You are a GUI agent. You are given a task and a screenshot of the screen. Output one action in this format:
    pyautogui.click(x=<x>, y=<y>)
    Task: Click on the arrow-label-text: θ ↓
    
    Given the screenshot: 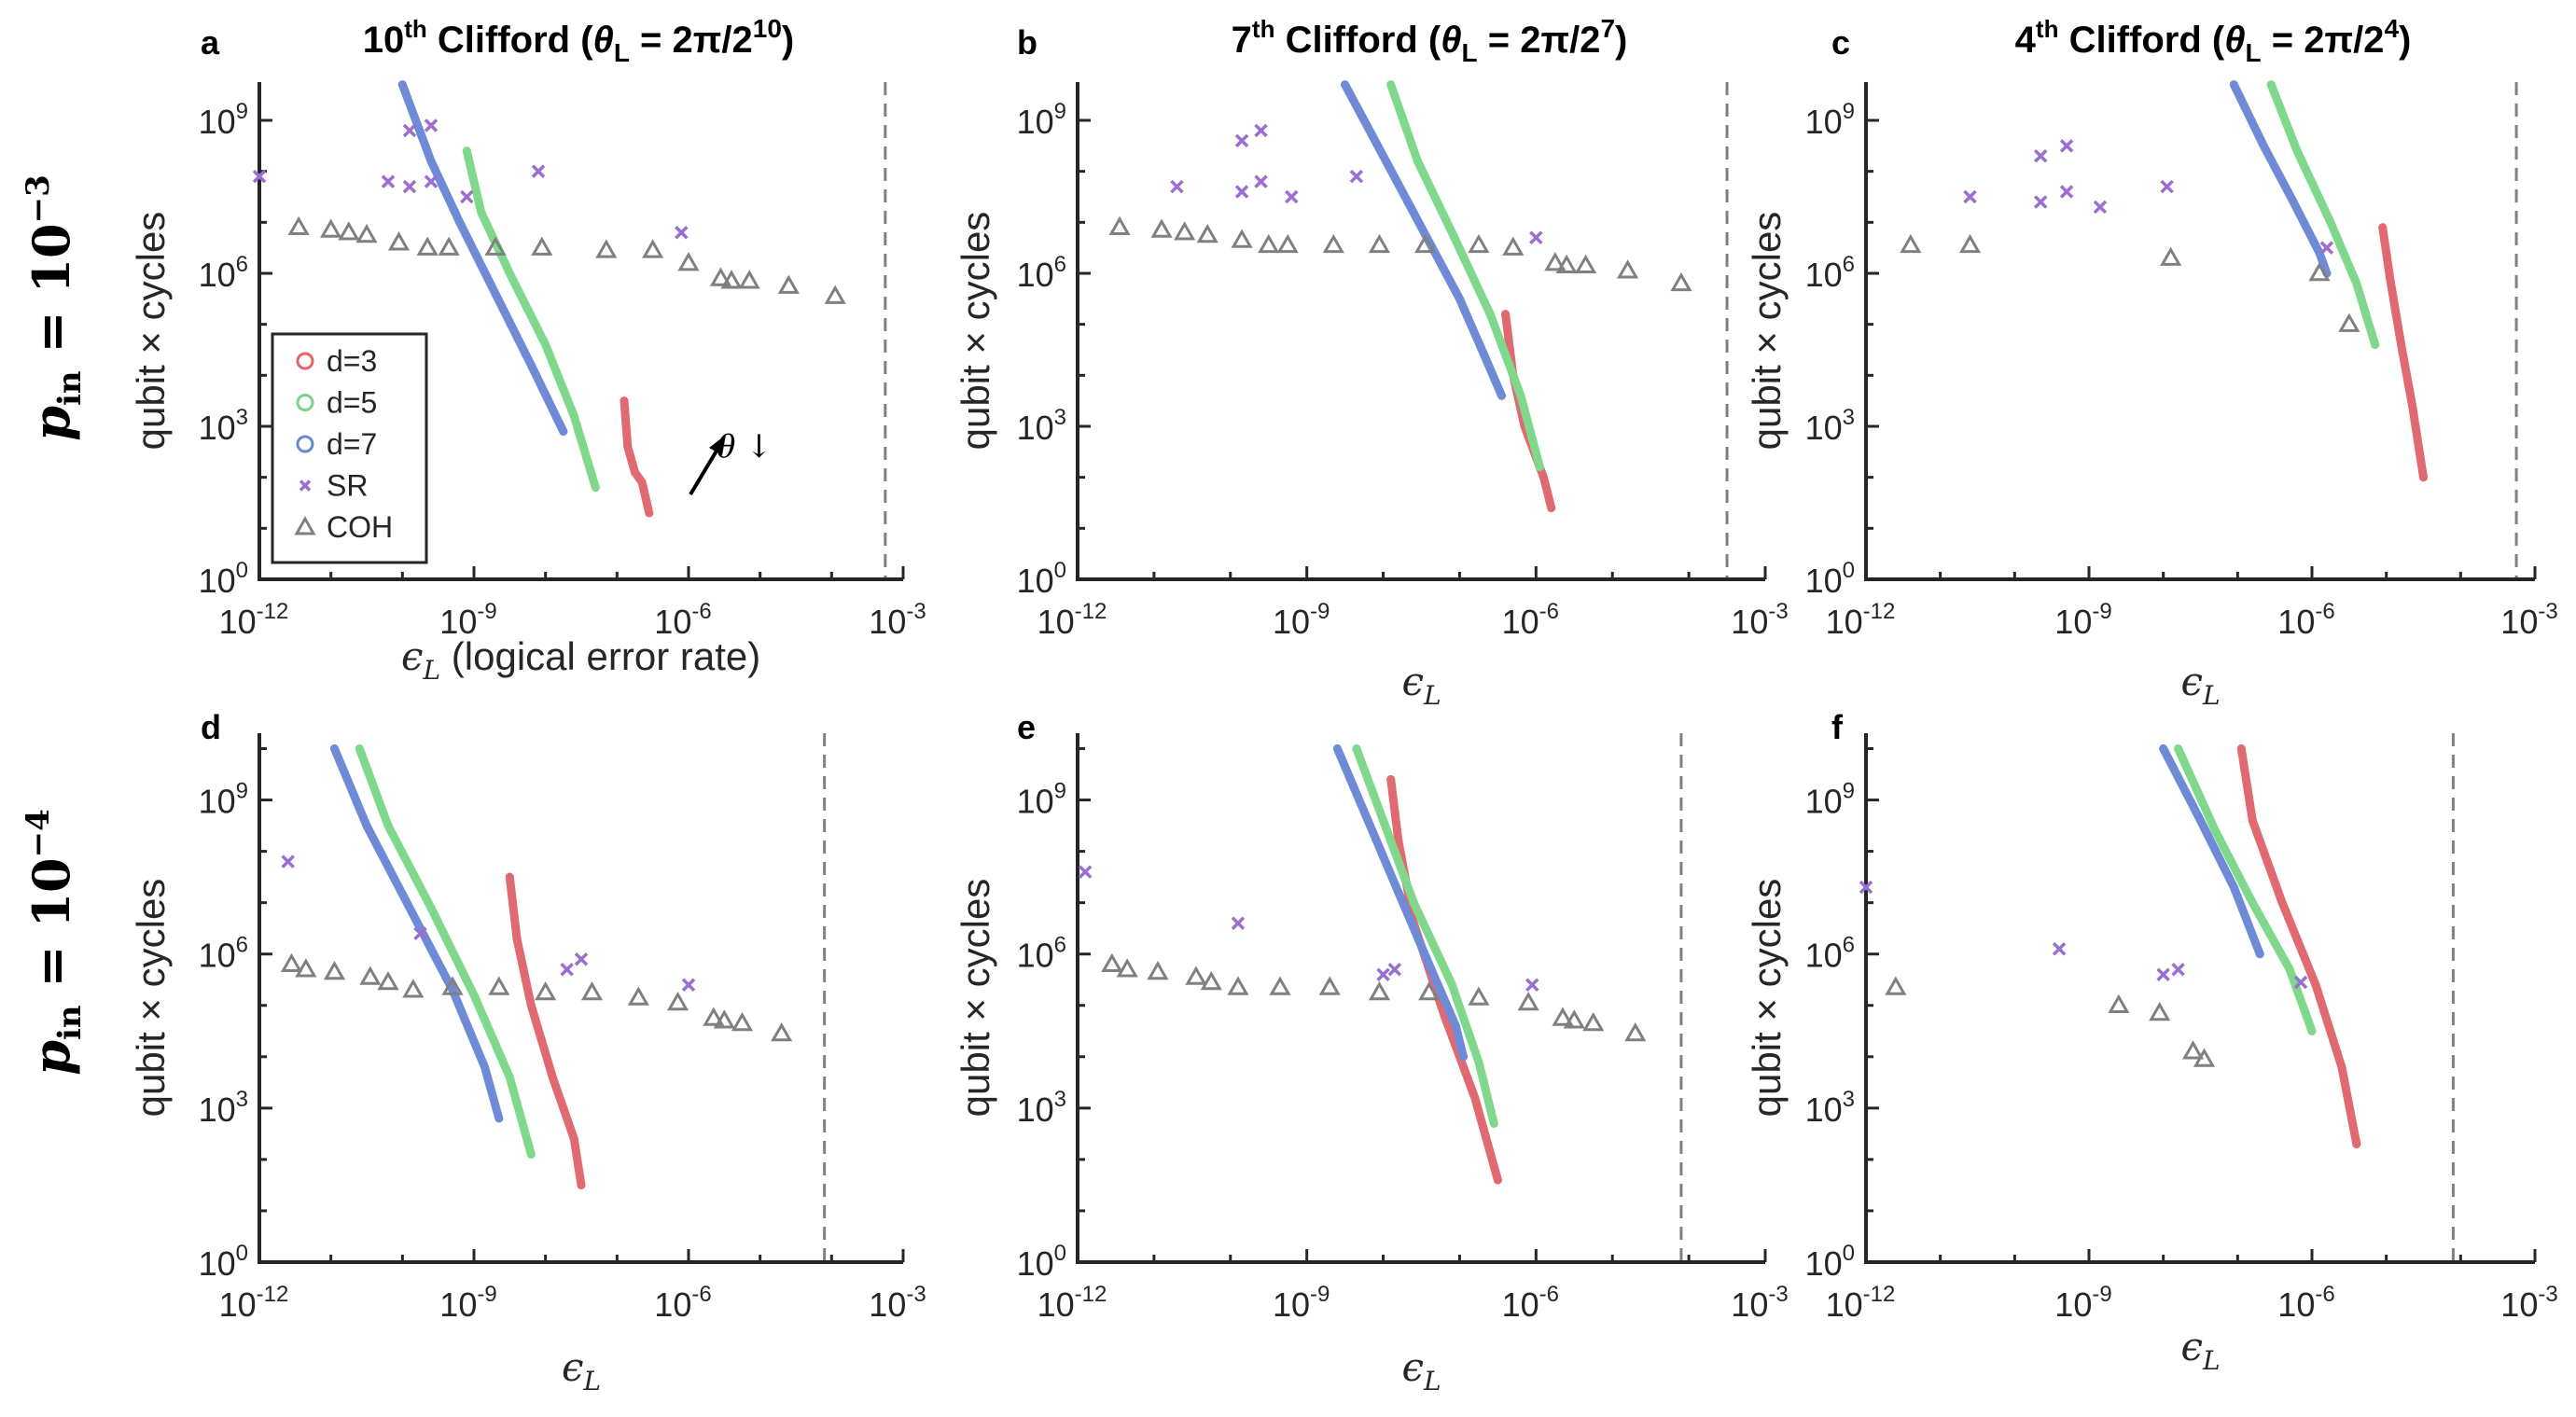 What is the action you would take?
    pyautogui.click(x=745, y=446)
    